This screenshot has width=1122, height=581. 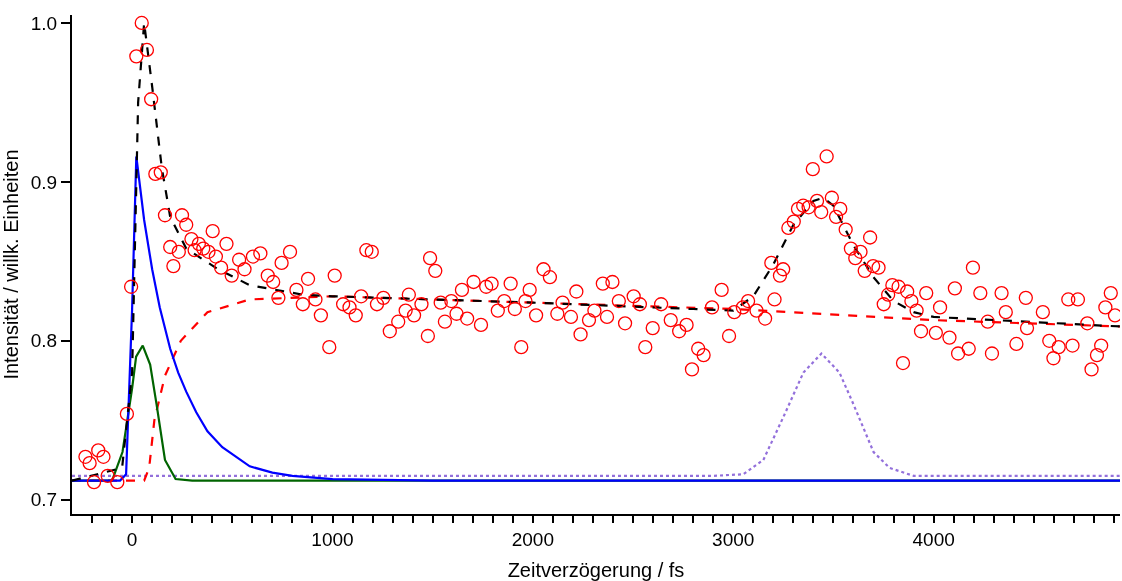 What do you see at coordinates (332, 539) in the screenshot?
I see `x-tick-label: 1000` at bounding box center [332, 539].